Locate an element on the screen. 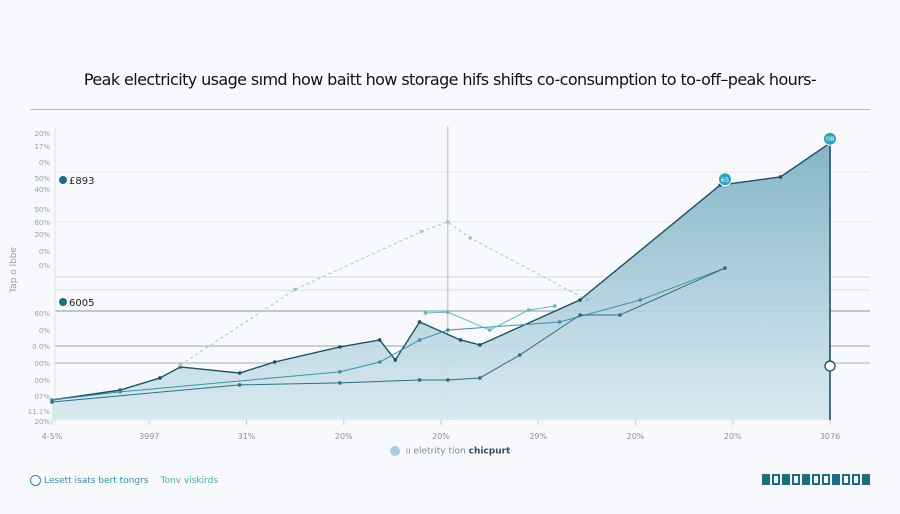 The image size is (900, 514). footer: Lesett isats bert tongrs Tonv viskirds is located at coordinates (124, 480).